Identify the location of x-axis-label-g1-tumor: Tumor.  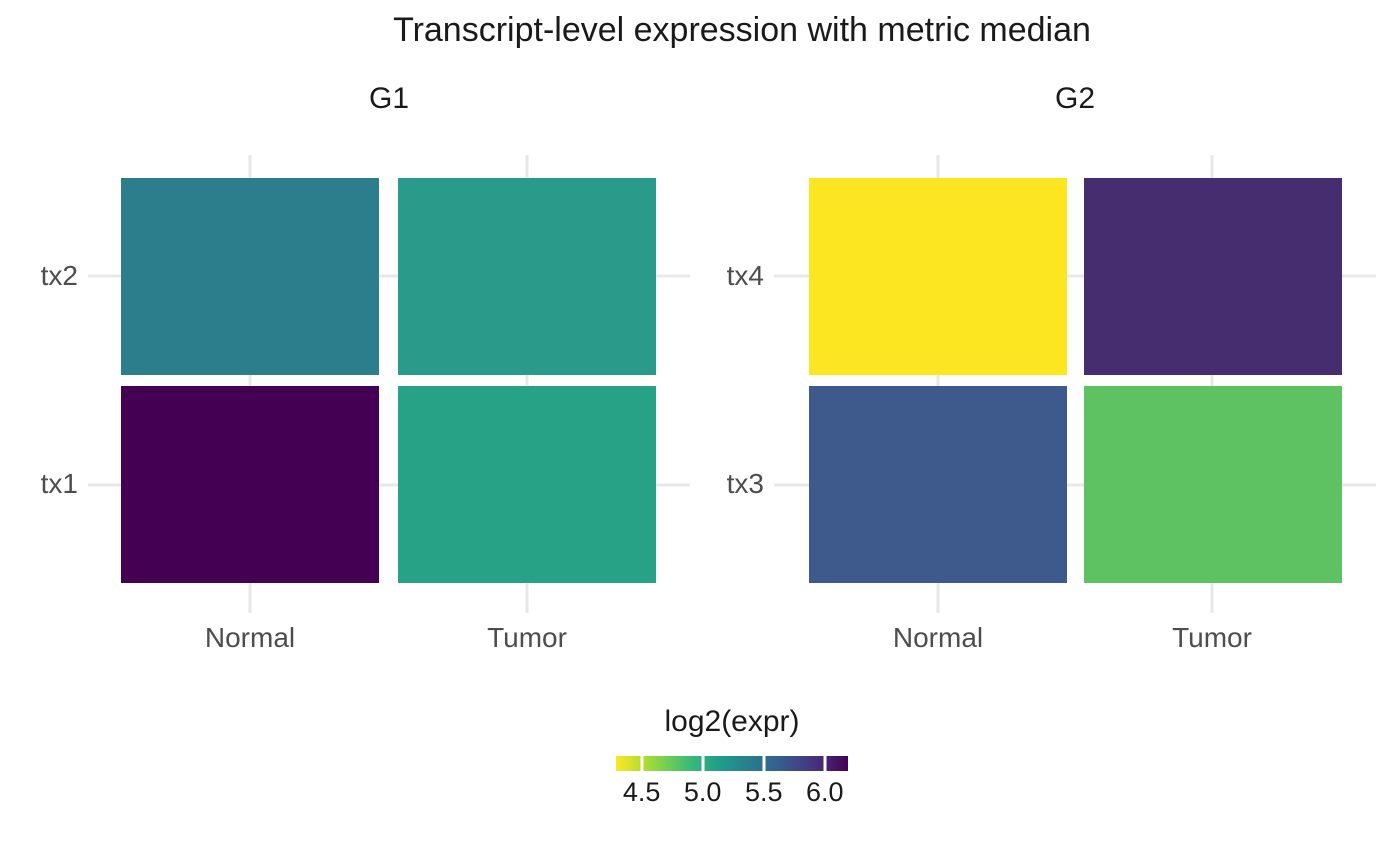
(527, 637).